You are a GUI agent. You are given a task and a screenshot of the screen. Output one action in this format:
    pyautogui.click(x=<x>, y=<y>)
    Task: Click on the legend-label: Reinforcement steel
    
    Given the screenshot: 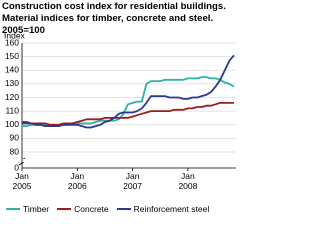 What is the action you would take?
    pyautogui.click(x=171, y=209)
    